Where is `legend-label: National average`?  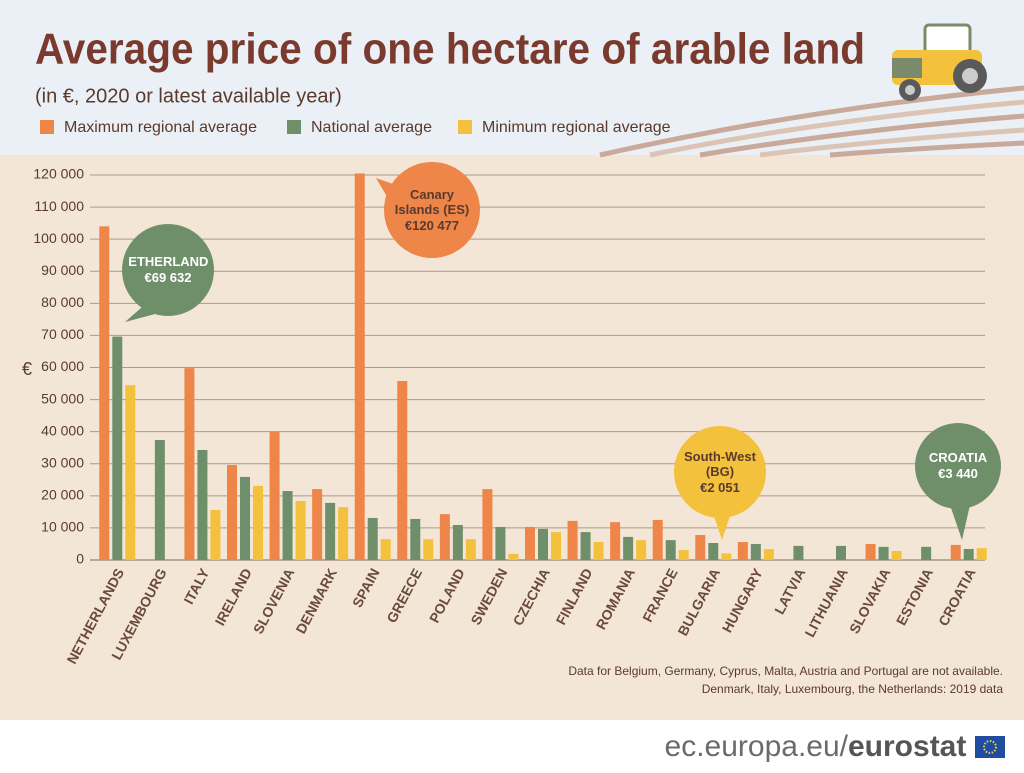 legend-label: National average is located at coordinates (371, 127).